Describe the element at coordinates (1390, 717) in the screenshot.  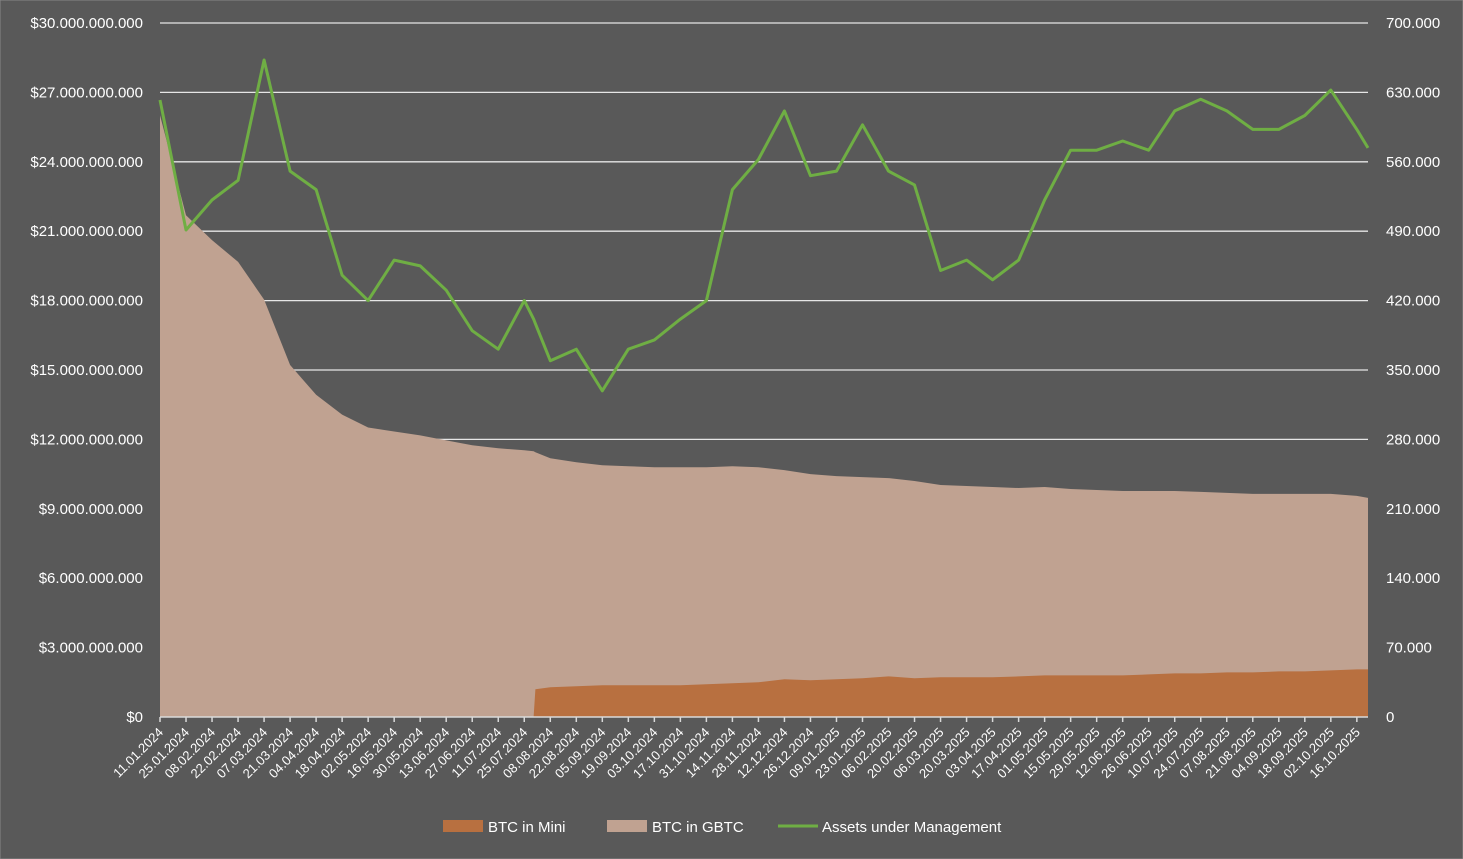
I see `y-right-tick-label: 0` at that location.